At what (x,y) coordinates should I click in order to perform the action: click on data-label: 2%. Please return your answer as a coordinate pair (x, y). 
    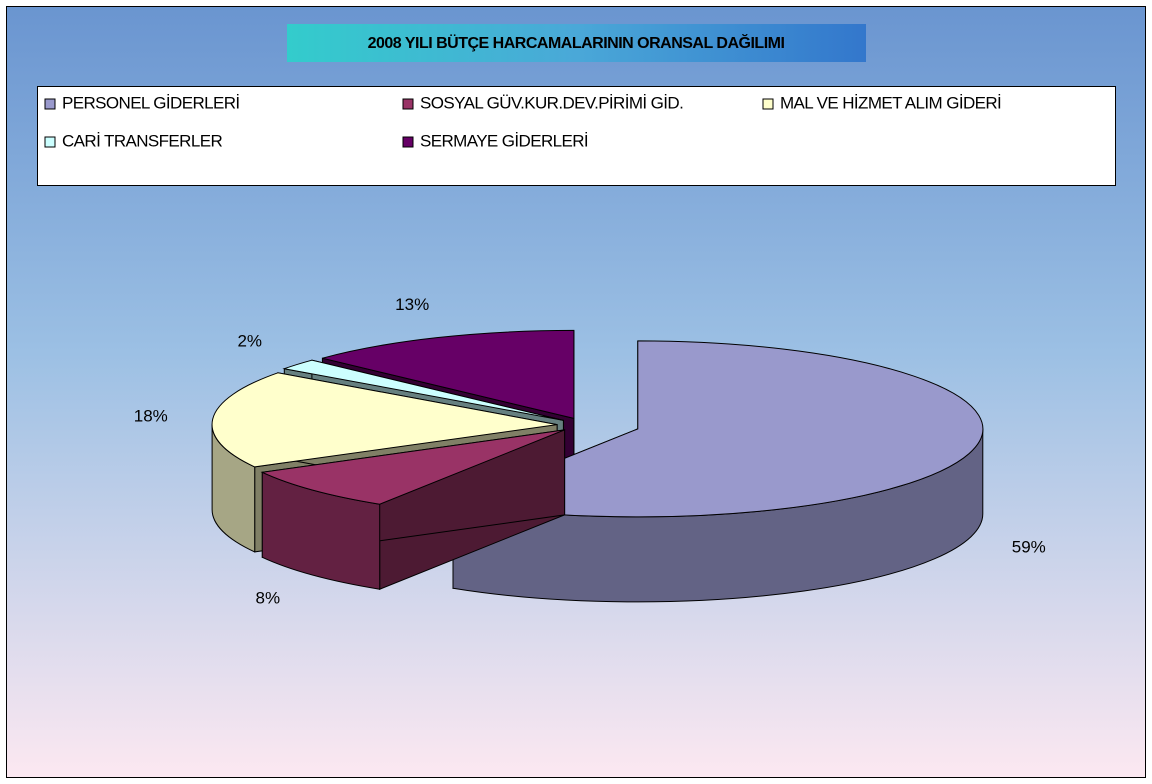
    Looking at the image, I should click on (249, 341).